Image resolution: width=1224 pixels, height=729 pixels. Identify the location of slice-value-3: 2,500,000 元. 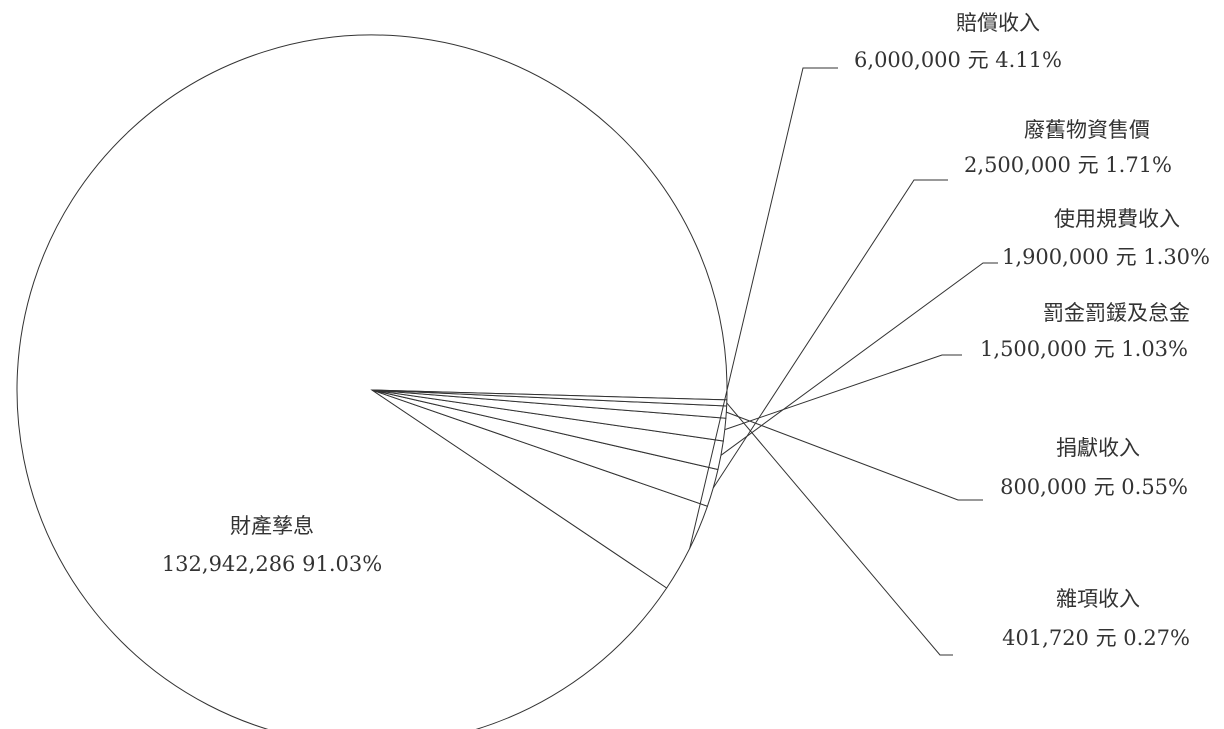
(1031, 165).